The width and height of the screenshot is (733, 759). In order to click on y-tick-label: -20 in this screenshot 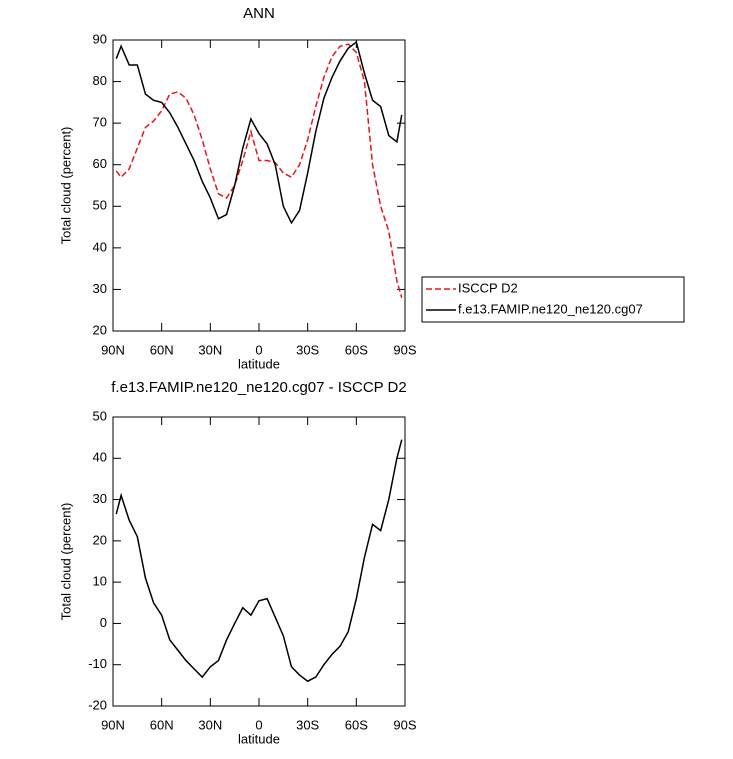, I will do `click(97, 704)`.